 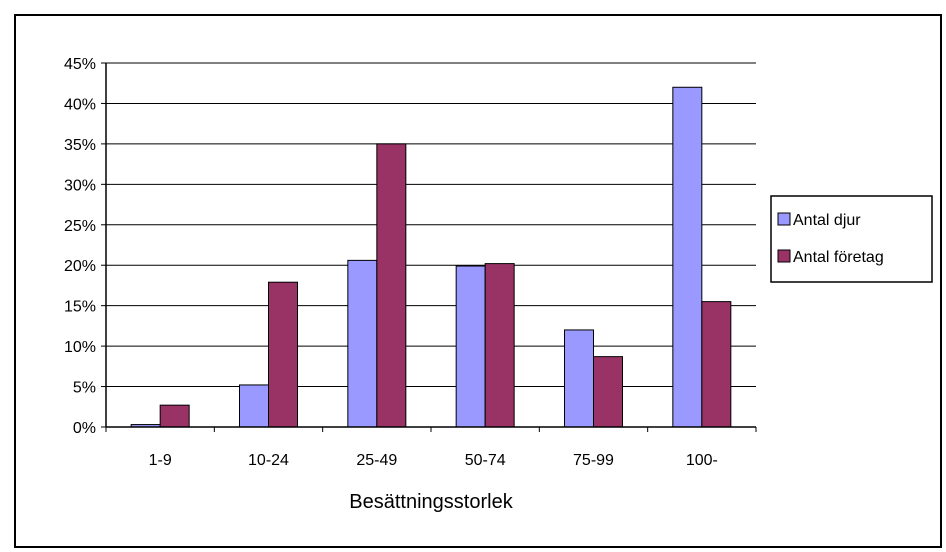 What do you see at coordinates (716, 364) in the screenshot?
I see `bar-antal-f-retag-100-` at bounding box center [716, 364].